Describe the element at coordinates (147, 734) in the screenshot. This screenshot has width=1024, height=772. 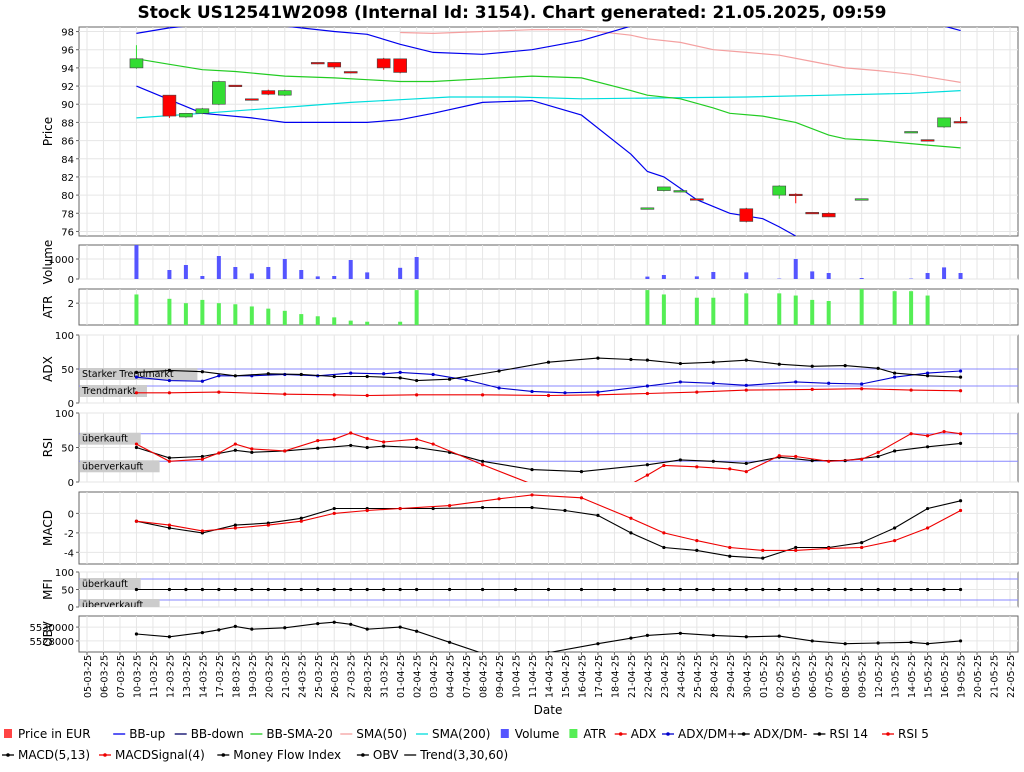
I see `legend-label: BB-up` at that location.